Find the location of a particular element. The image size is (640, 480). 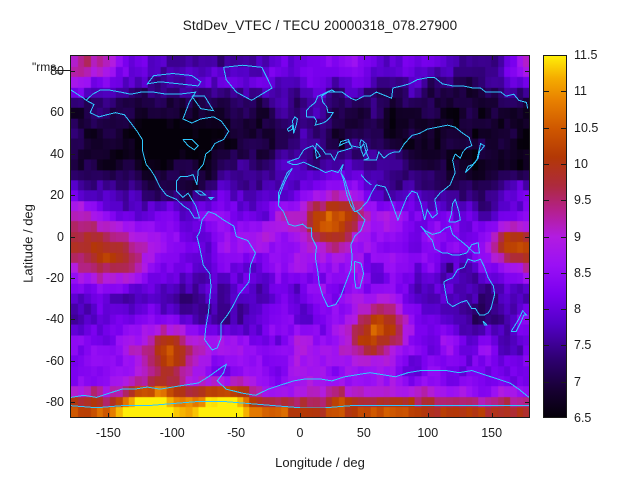

colorbar-tick-label: 11.5 is located at coordinates (586, 55).